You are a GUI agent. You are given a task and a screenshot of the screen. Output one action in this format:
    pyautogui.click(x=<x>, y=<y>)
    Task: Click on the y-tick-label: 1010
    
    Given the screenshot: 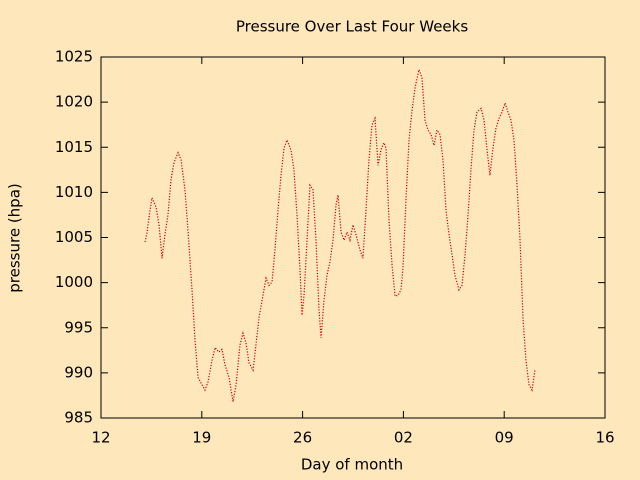 What is the action you would take?
    pyautogui.click(x=74, y=192)
    